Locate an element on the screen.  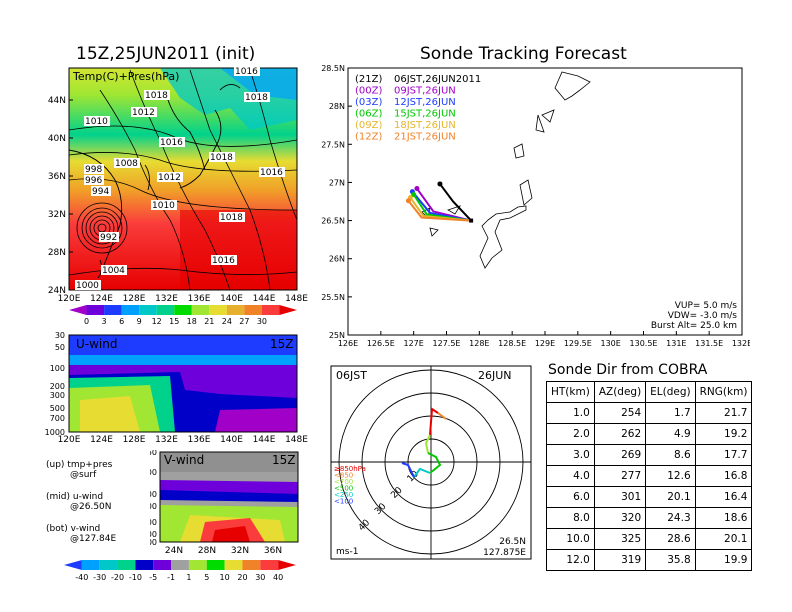
legend-text: 21JST,26JUN is located at coordinates (425, 137).